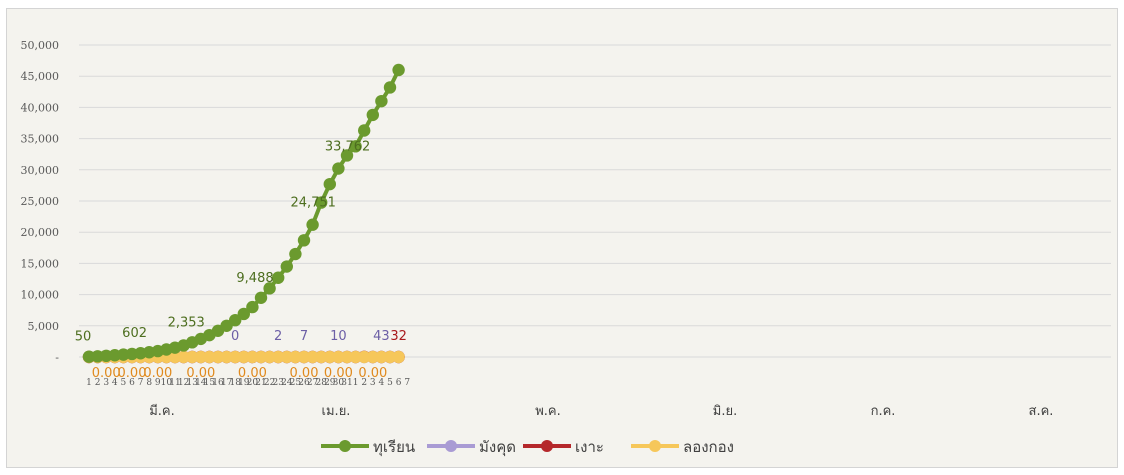 Image resolution: width=1124 pixels, height=475 pixels. I want to click on y-tick-label: 40,000, so click(40, 107).